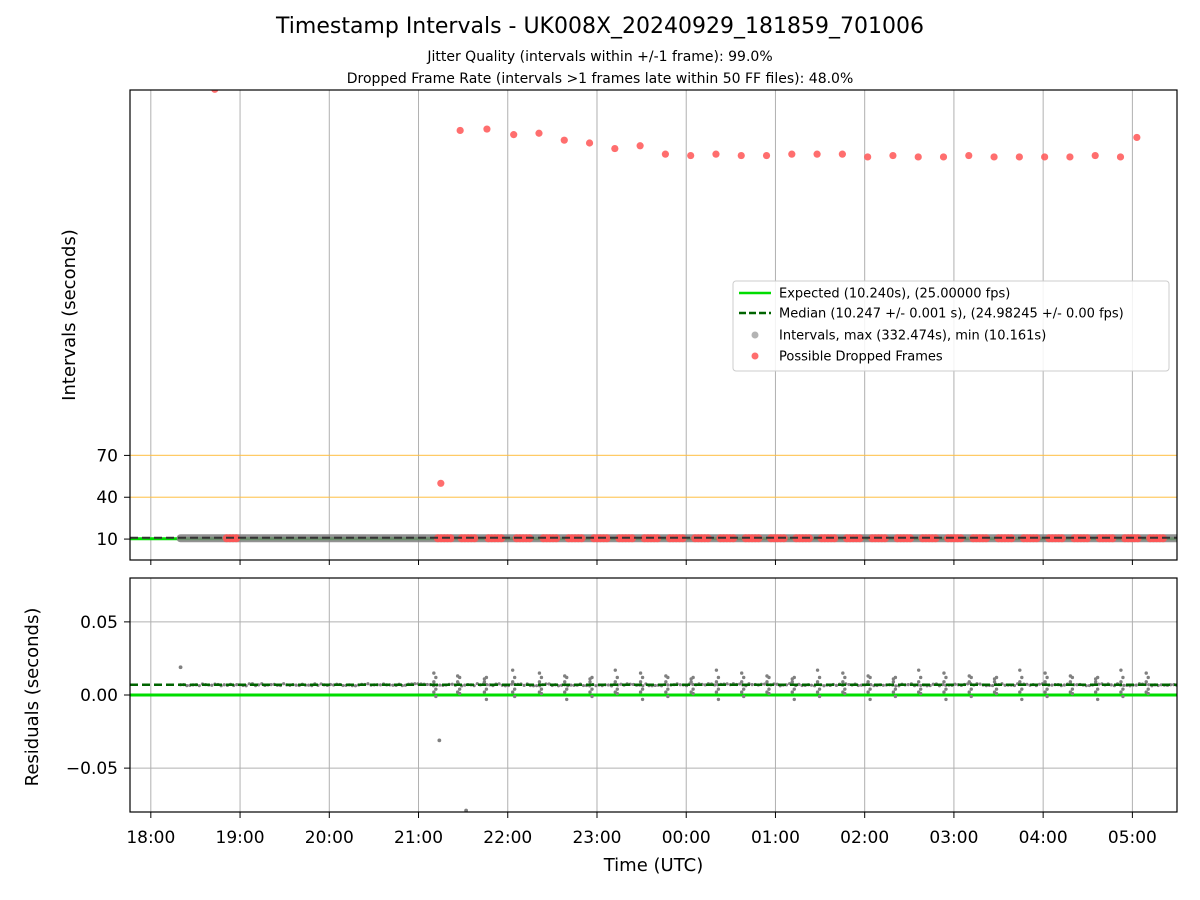 This screenshot has height=900, width=1200. Describe the element at coordinates (107, 540) in the screenshot. I see `top-ytick-label: 10` at that location.